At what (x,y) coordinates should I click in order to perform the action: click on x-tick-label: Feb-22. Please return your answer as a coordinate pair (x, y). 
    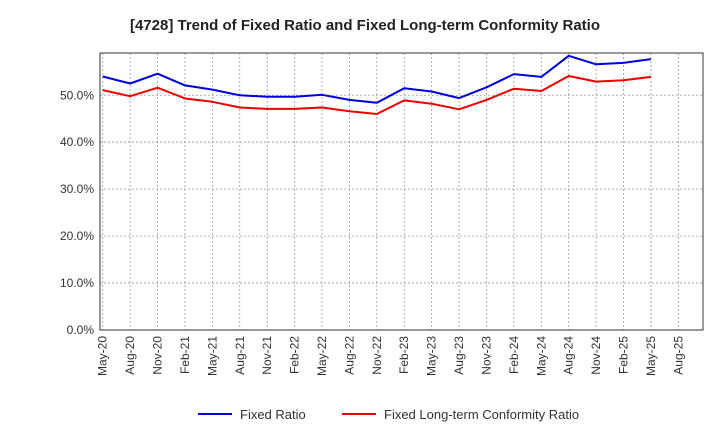
    Looking at the image, I should click on (295, 355).